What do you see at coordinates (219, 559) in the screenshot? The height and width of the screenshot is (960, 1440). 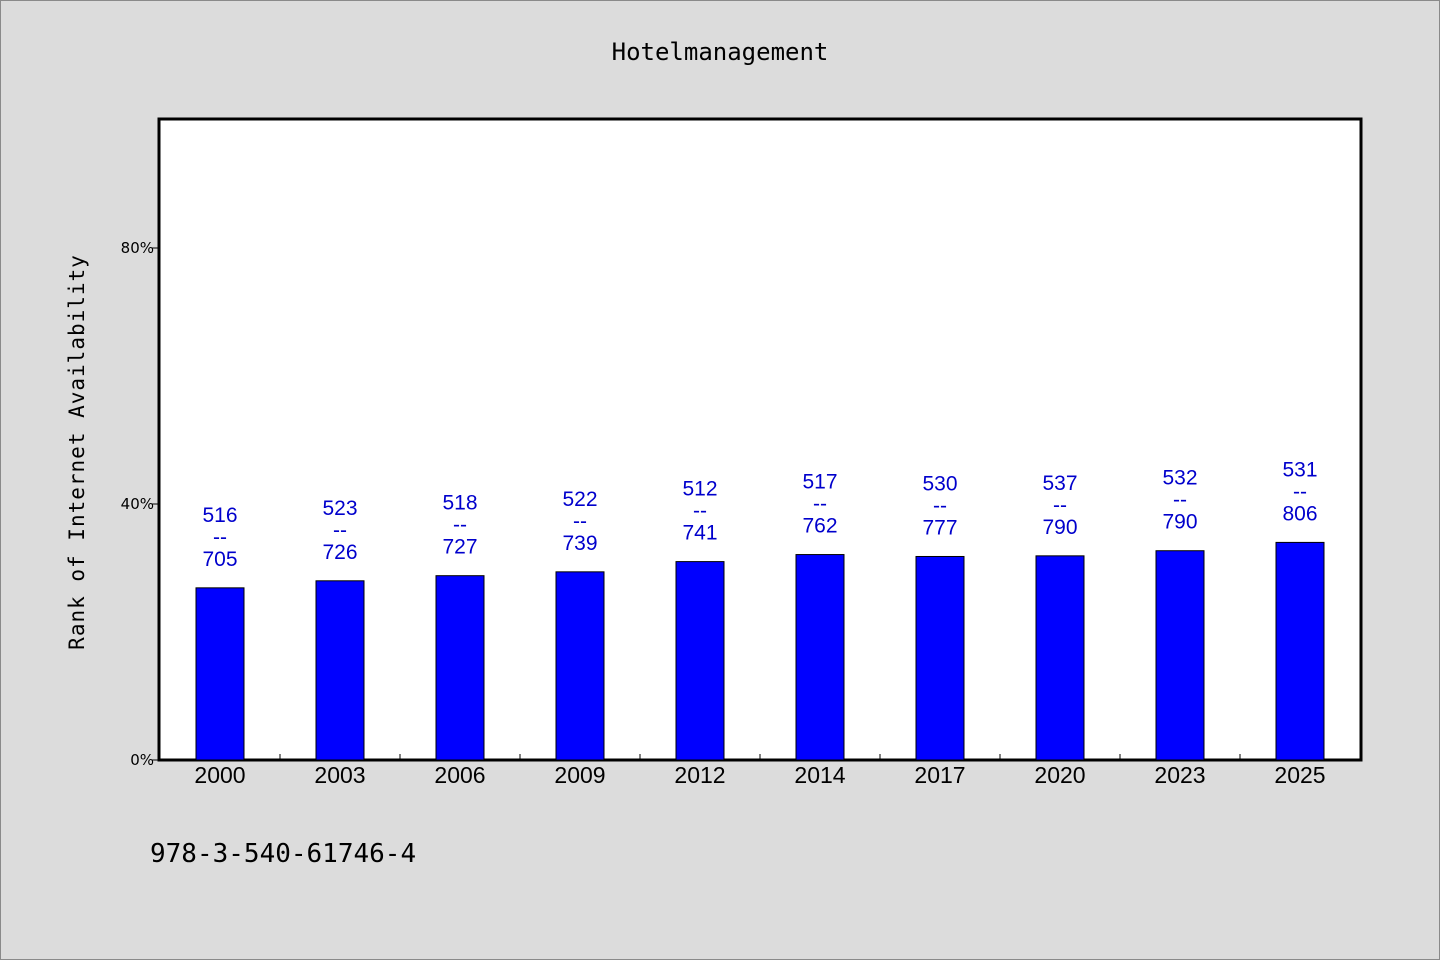 I see `data-label-2000-line-2: 705` at bounding box center [219, 559].